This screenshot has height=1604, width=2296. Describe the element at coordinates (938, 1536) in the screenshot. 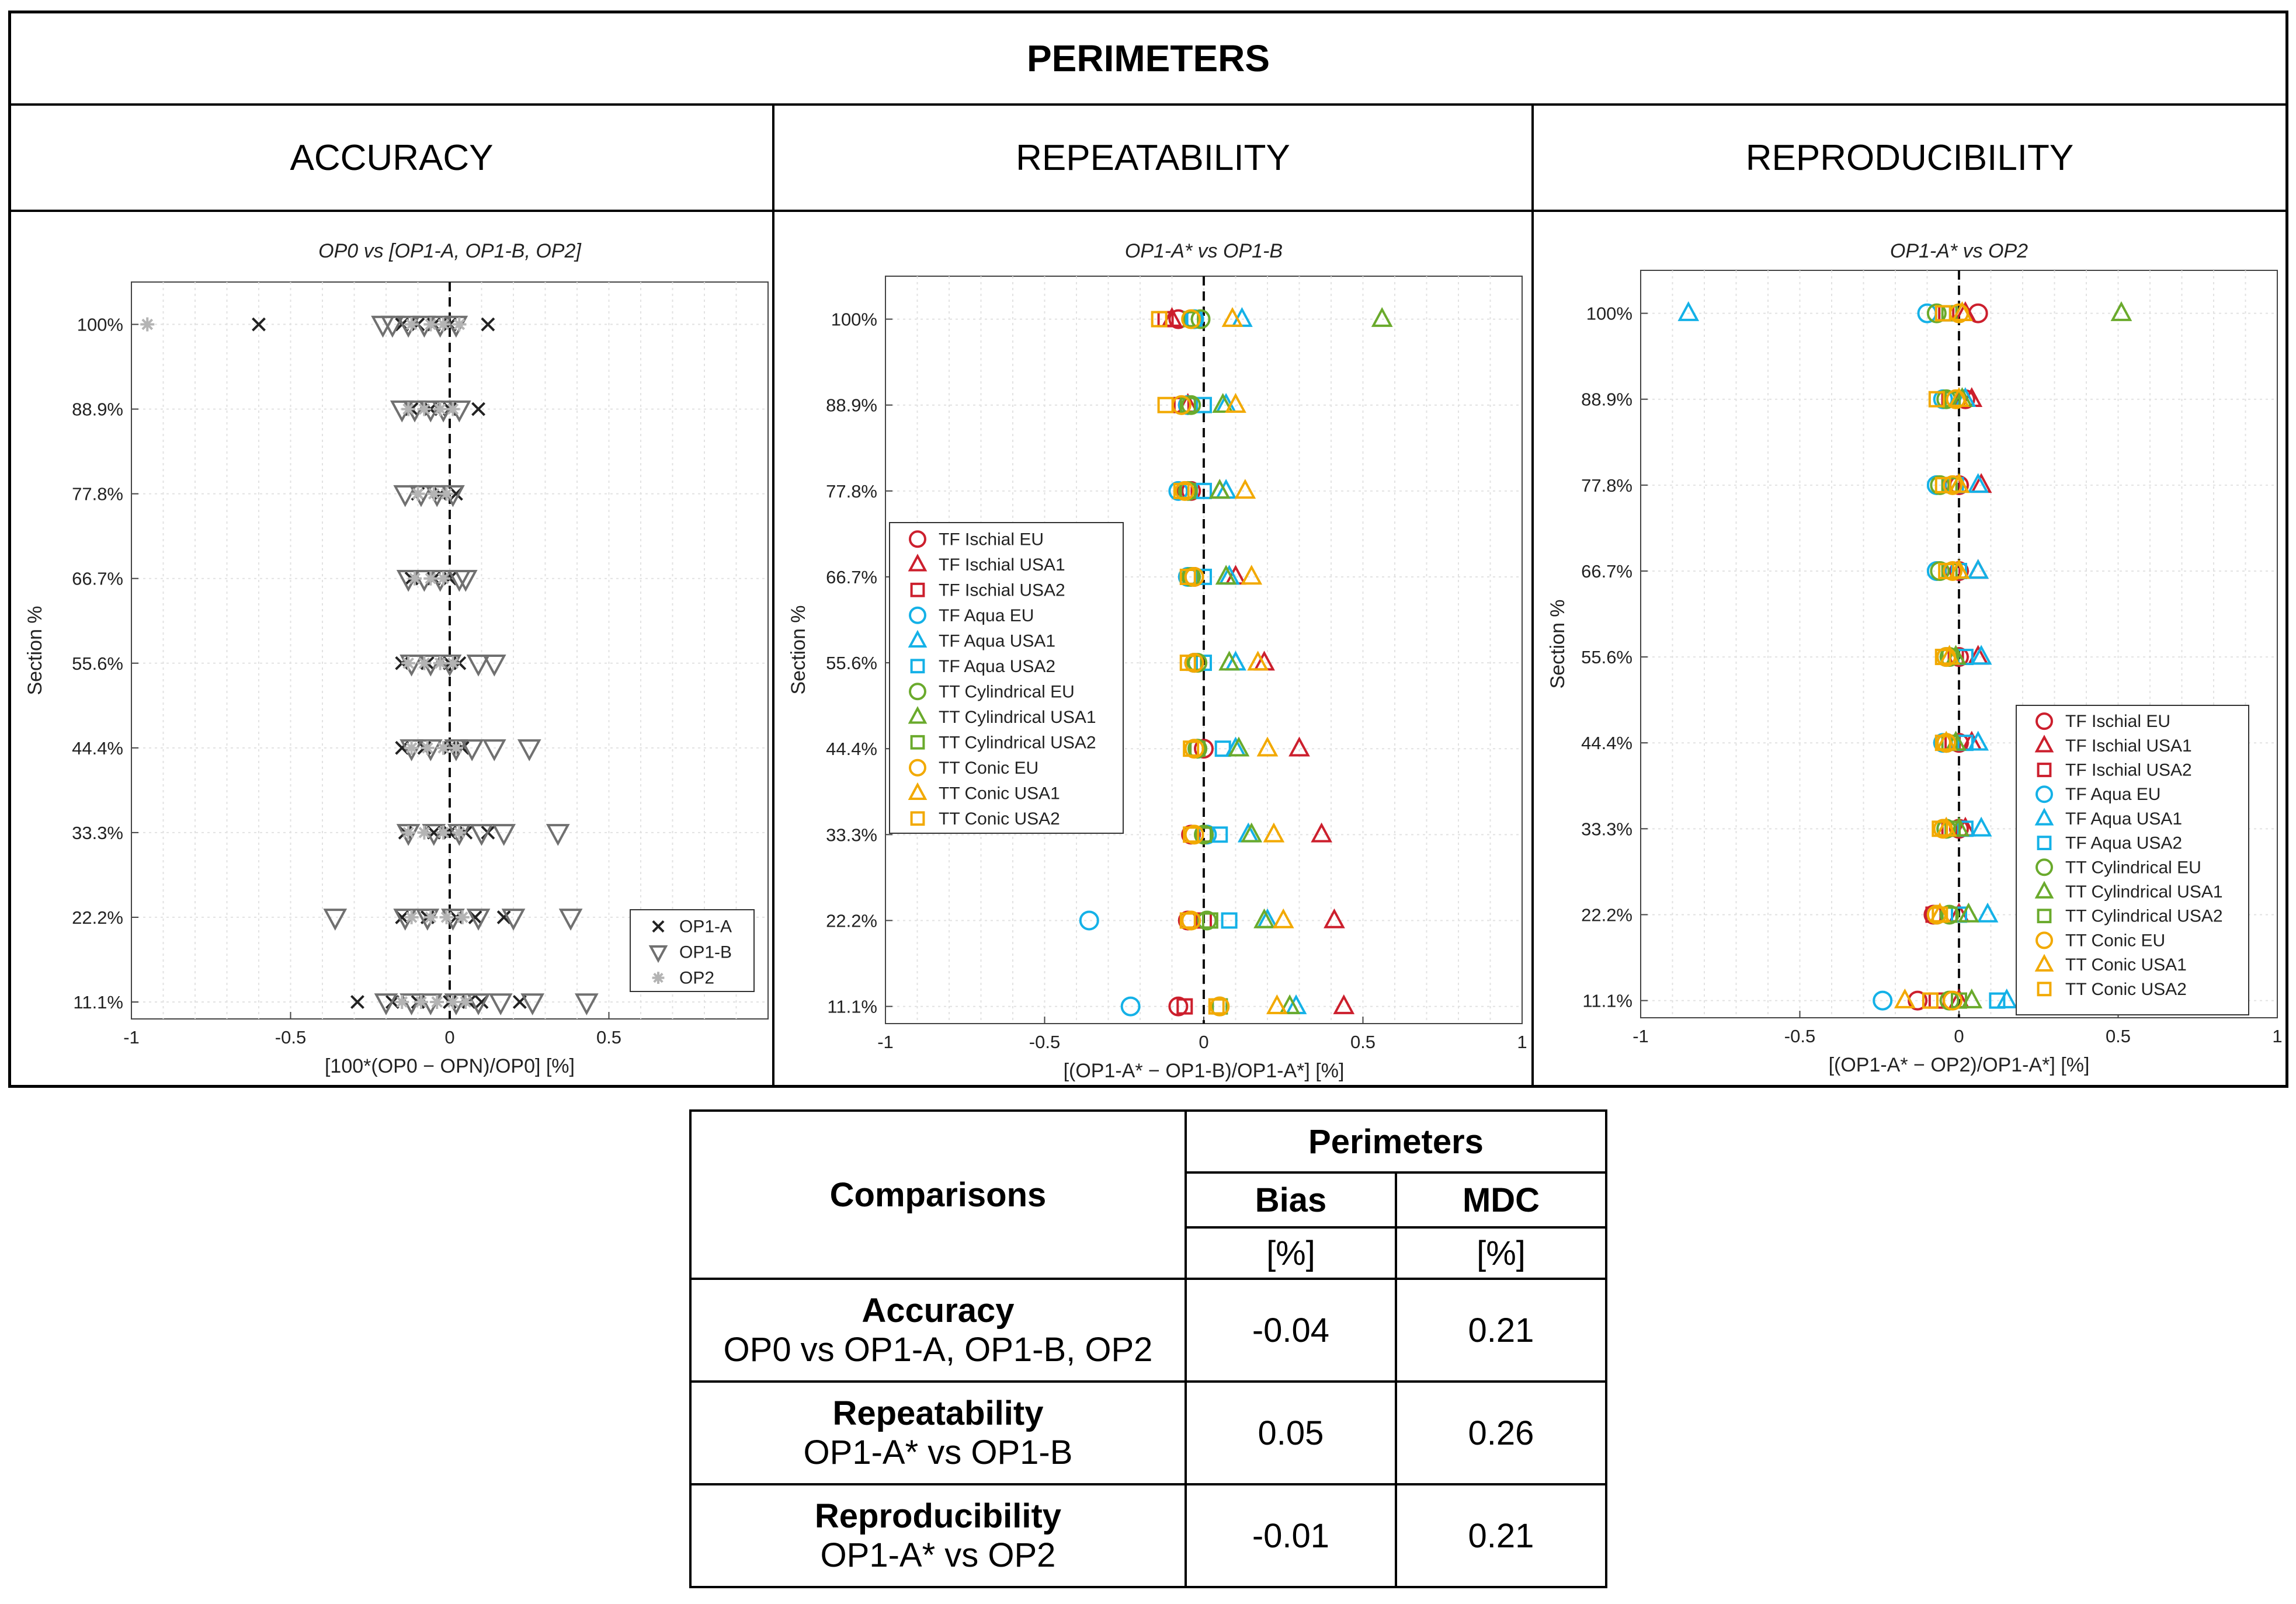

I see `row-label: Reproducibility OP1-A* vs OP2` at that location.